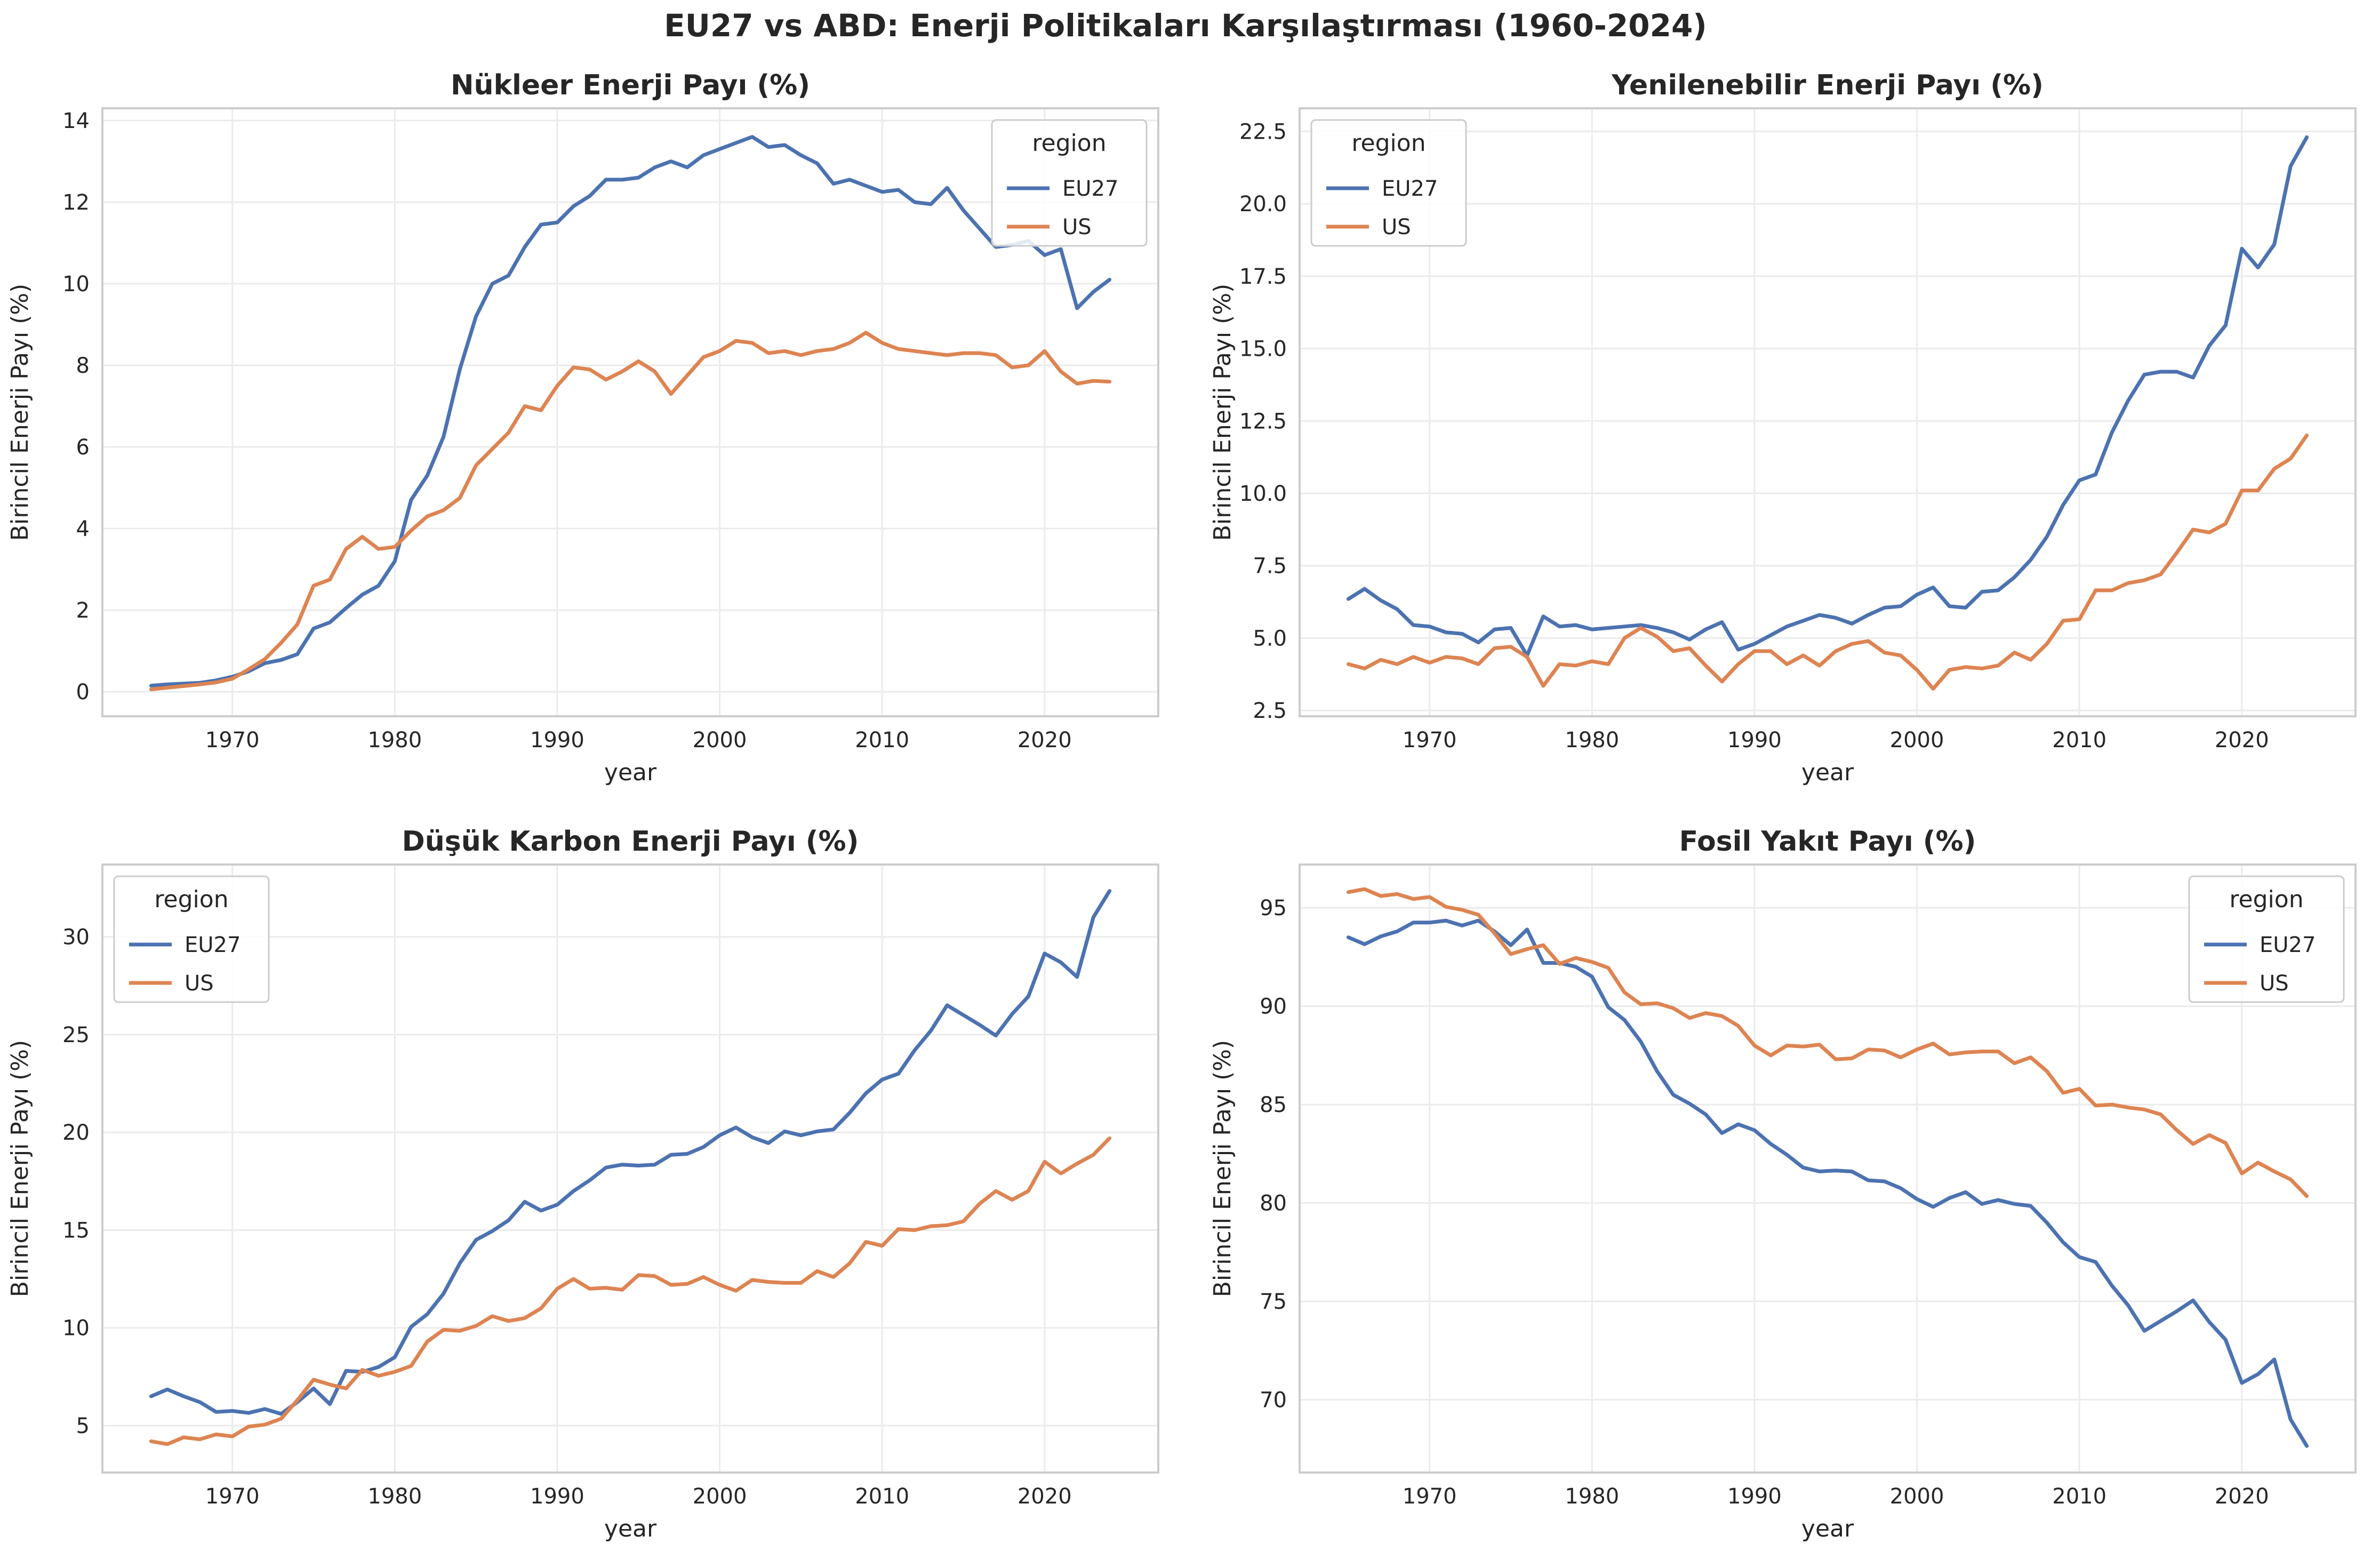 The height and width of the screenshot is (1568, 2371). I want to click on y-tick-label: 2.5, so click(1270, 711).